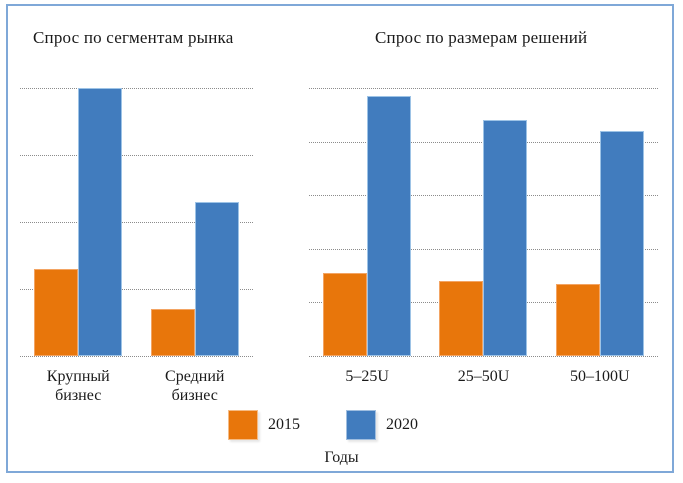 The height and width of the screenshot is (483, 683). I want to click on bar-group: 50–100U, so click(599, 236).